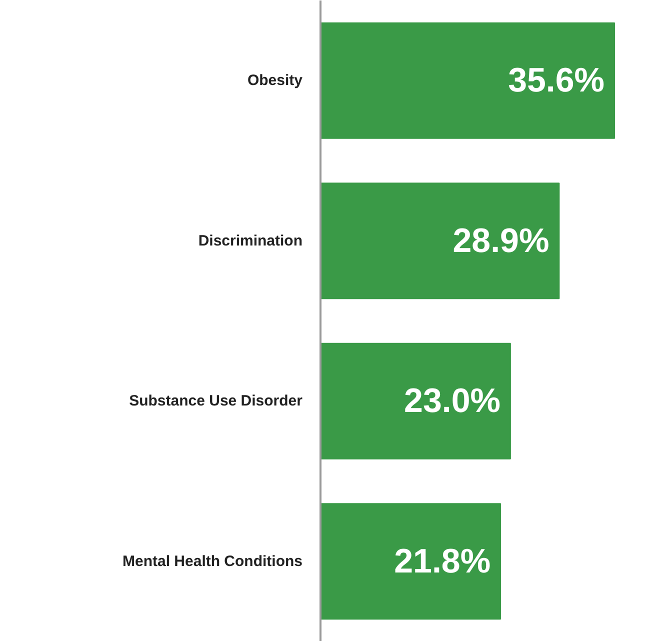 The width and height of the screenshot is (664, 641). What do you see at coordinates (501, 241) in the screenshot?
I see `data-label: 28.9%` at bounding box center [501, 241].